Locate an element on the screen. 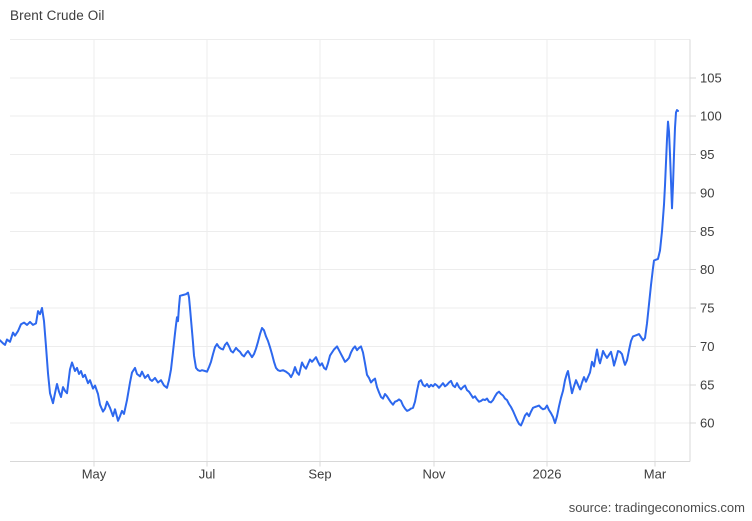 Image resolution: width=752 pixels, height=521 pixels. source-credit: source: tradingeconomics.com is located at coordinates (656, 507).